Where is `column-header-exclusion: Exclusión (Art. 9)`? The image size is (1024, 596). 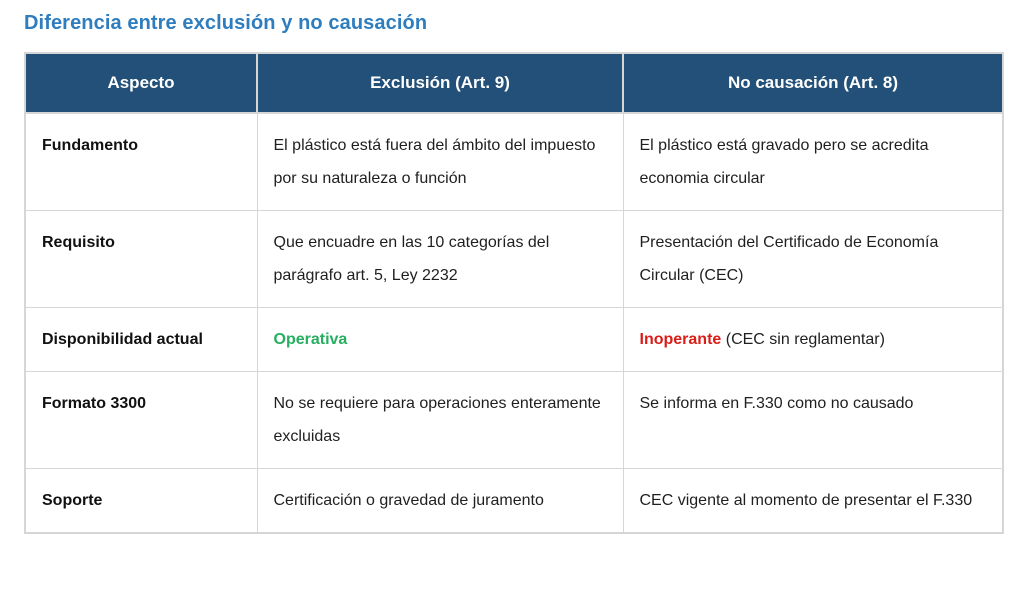
column-header-exclusion: Exclusión (Art. 9) is located at coordinates (440, 83).